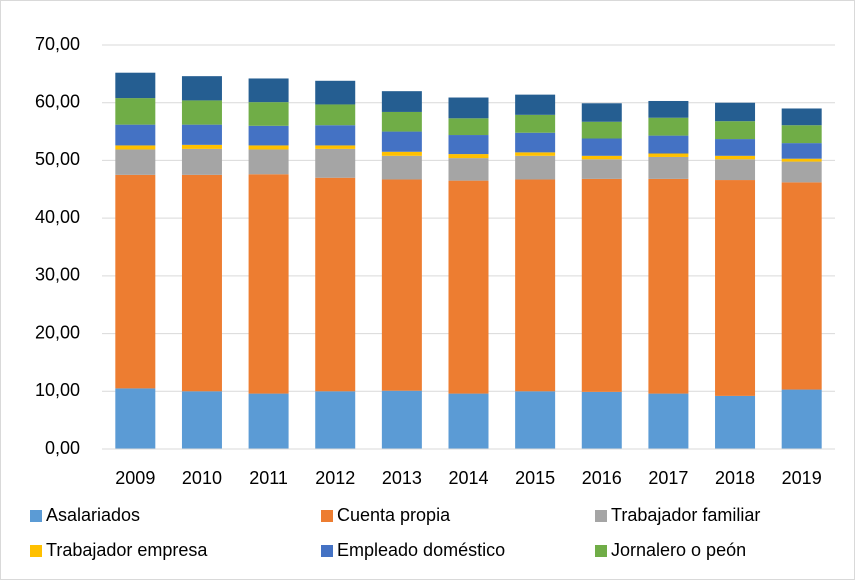  I want to click on y-tick-label: 70,00, so click(57, 44).